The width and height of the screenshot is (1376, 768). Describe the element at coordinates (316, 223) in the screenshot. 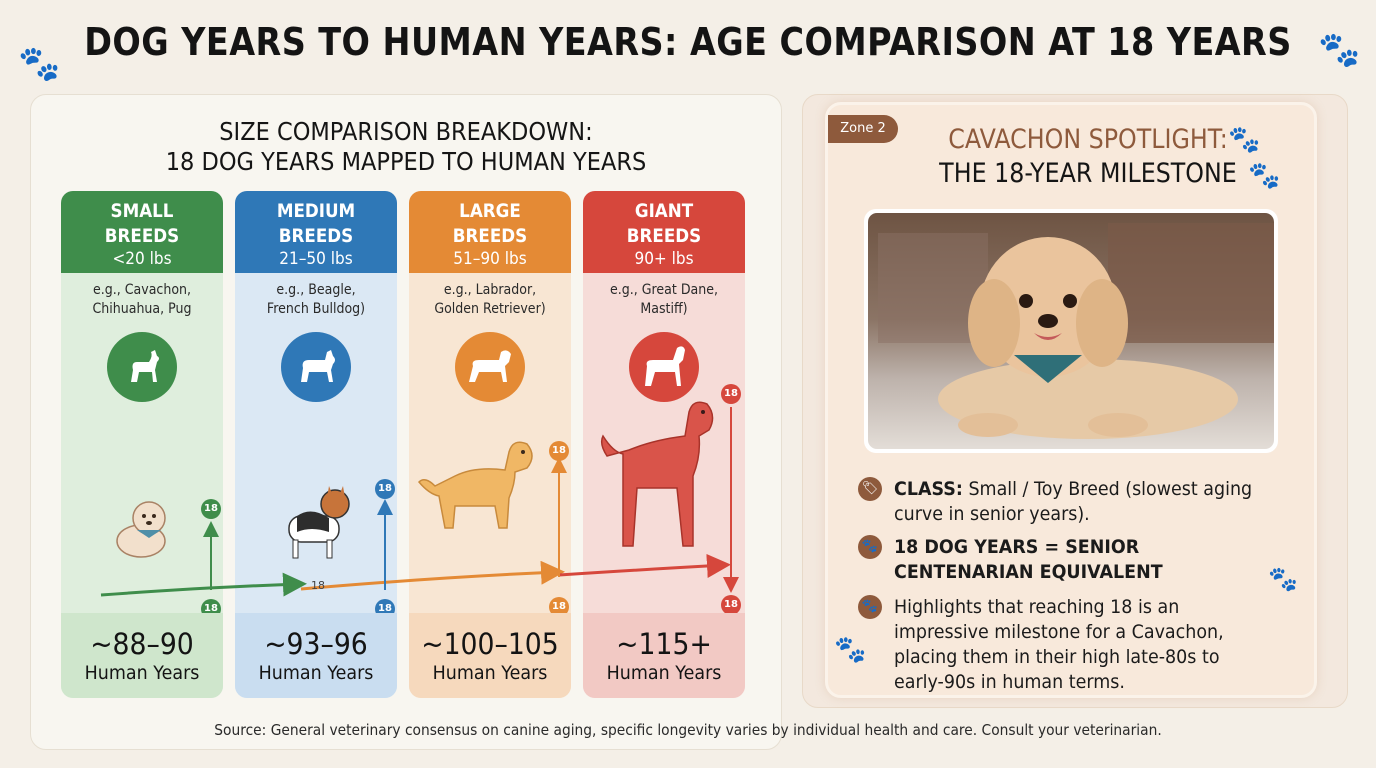

I see `breed-size-name: MEDIUM BREEDS` at that location.